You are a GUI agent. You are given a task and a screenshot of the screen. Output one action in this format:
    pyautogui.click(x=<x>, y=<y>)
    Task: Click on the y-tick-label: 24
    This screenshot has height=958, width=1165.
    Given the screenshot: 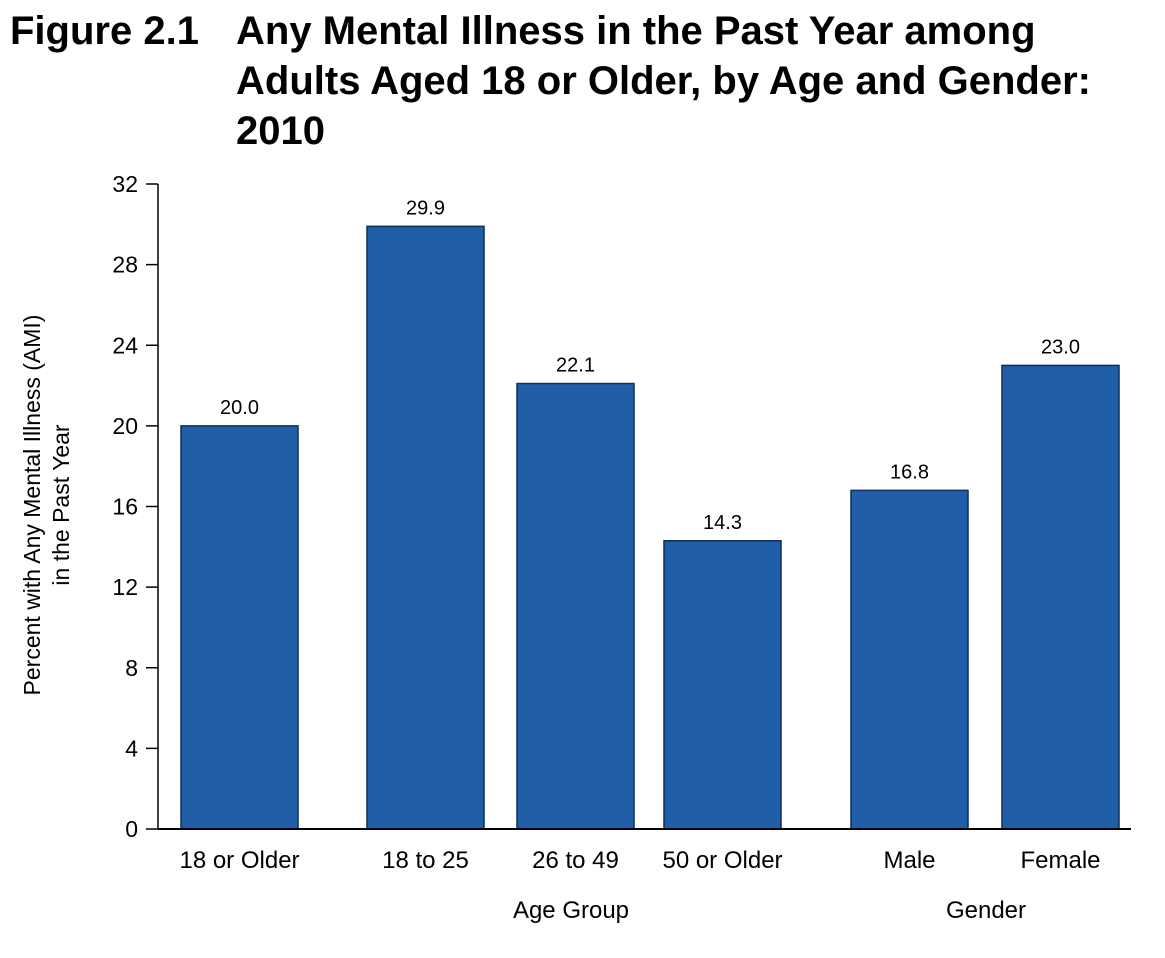 What is the action you would take?
    pyautogui.click(x=125, y=345)
    